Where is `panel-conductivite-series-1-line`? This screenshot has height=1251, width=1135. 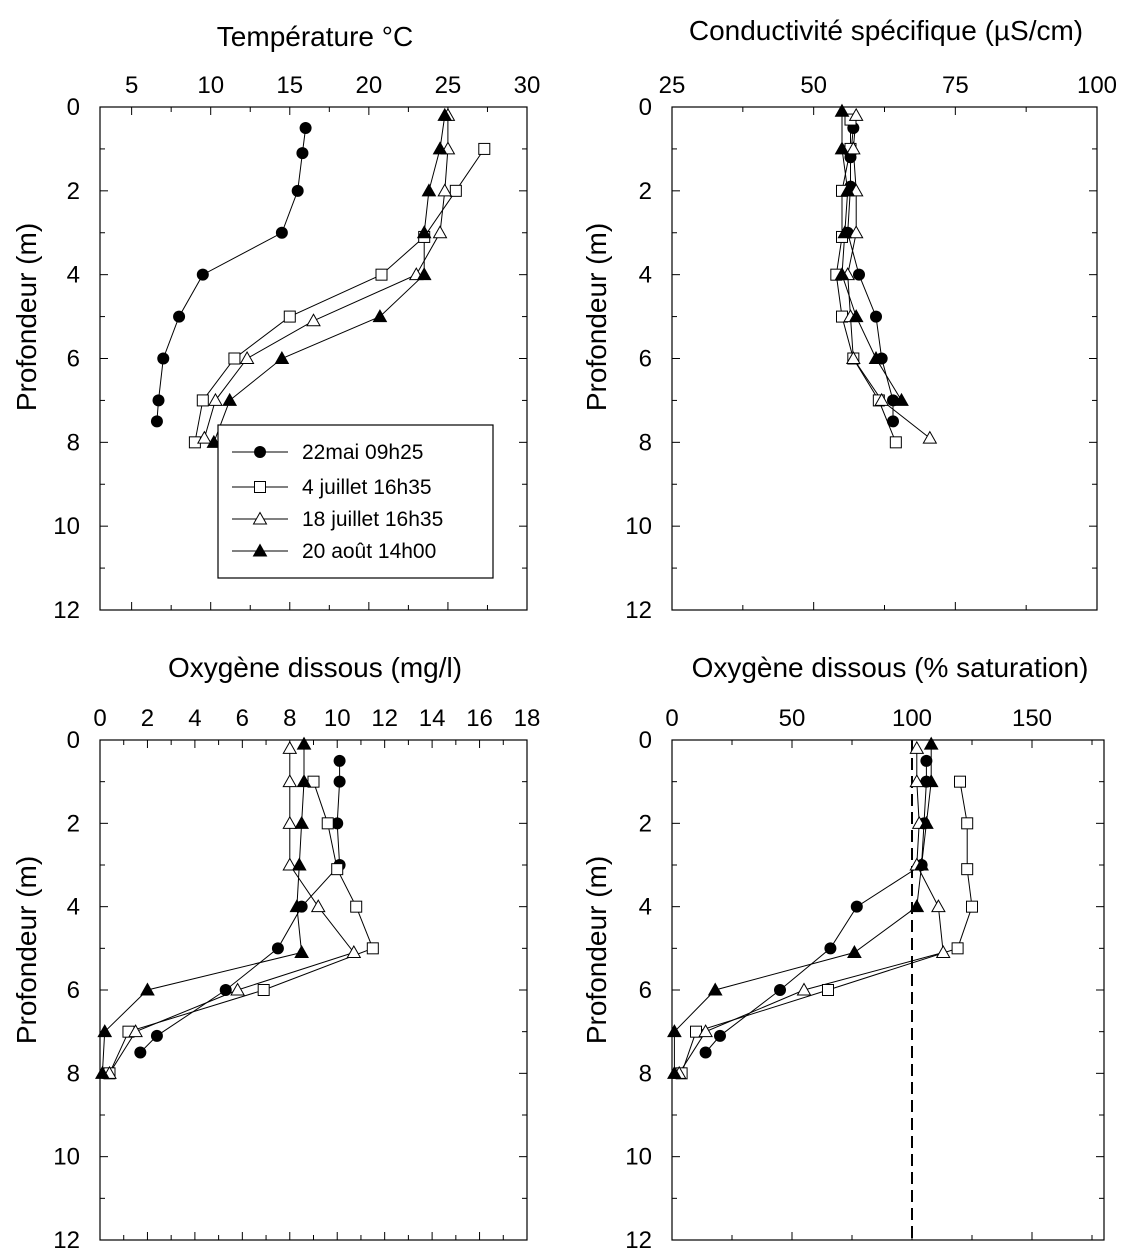
panel-conductivite-series-1-line is located at coordinates (866, 281).